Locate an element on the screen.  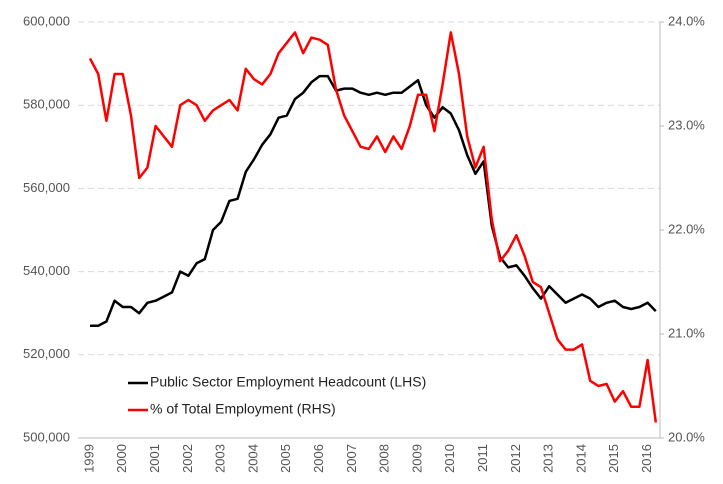
y-tick-label: 600,000 is located at coordinates (46, 20).